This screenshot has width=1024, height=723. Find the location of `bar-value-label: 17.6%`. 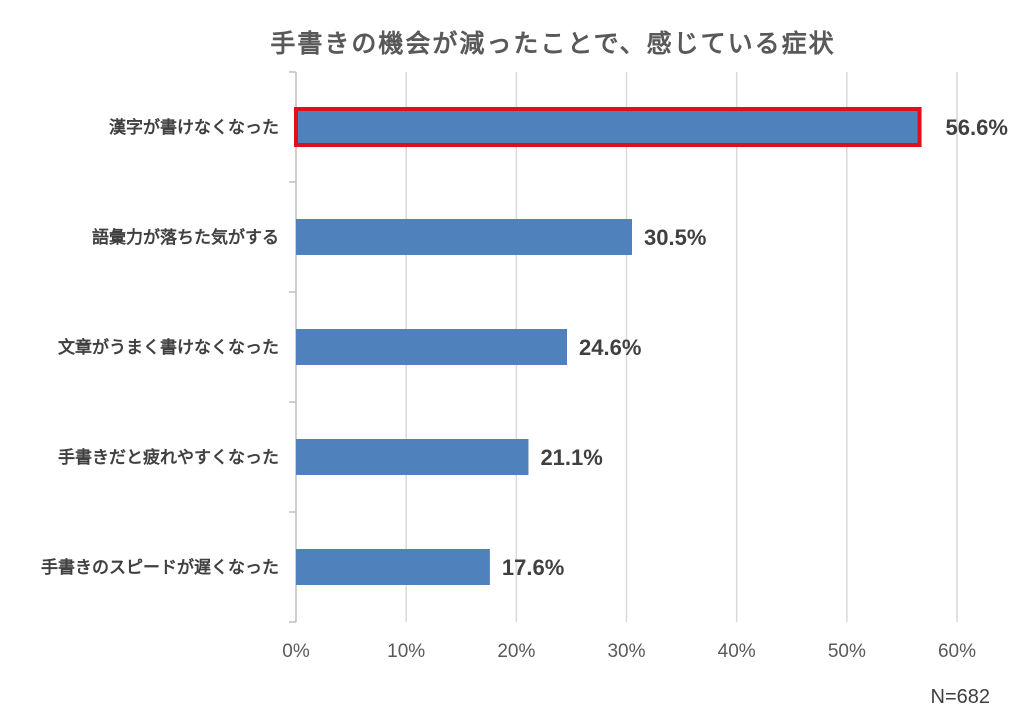

bar-value-label: 17.6% is located at coordinates (533, 567).